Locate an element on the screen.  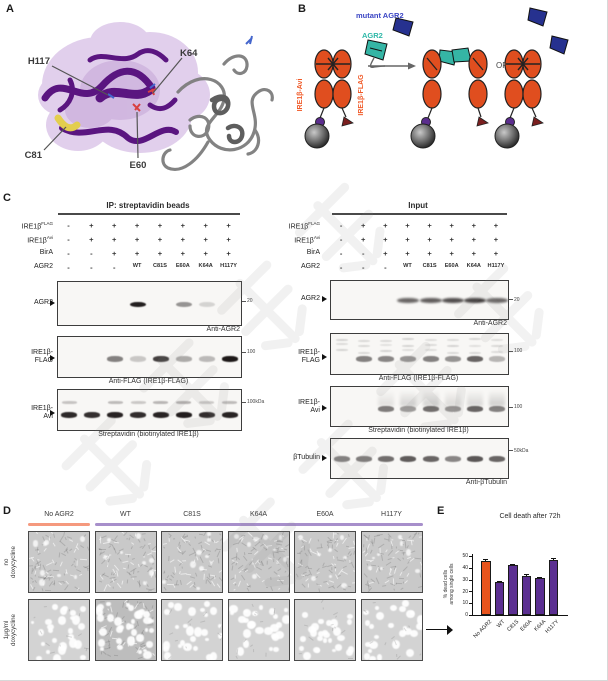
agr2-label: AGR2 is located at coordinates (372, 35).